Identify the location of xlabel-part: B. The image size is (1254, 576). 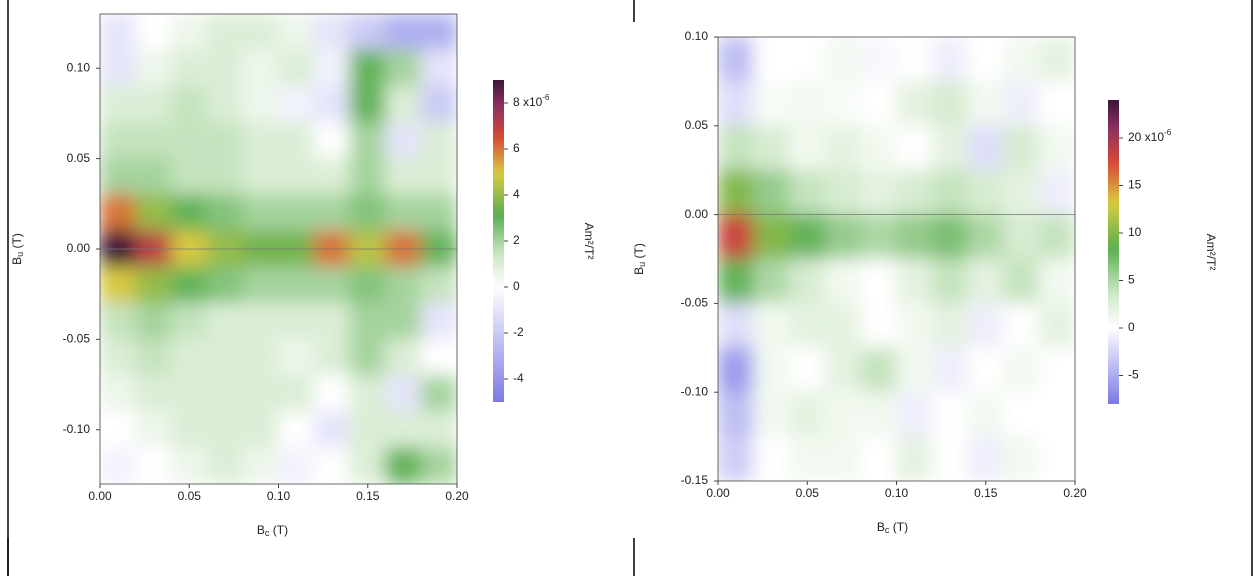
(881, 527).